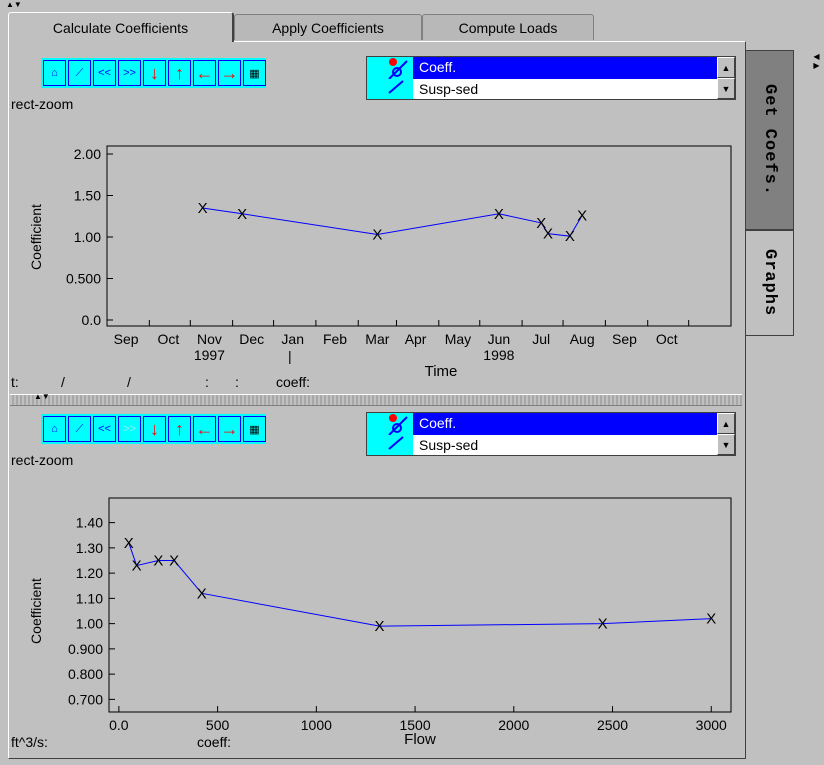  I want to click on side-tab-get-coefs: Get Coefs., so click(770, 140).